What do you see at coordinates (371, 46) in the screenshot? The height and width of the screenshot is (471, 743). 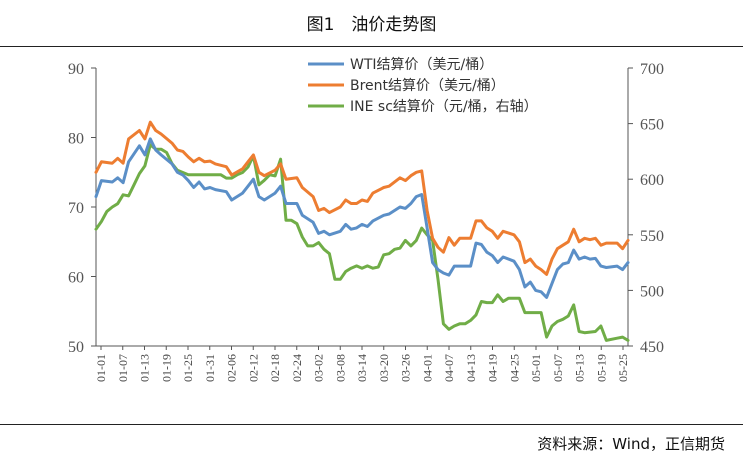 I see `top-divider` at bounding box center [371, 46].